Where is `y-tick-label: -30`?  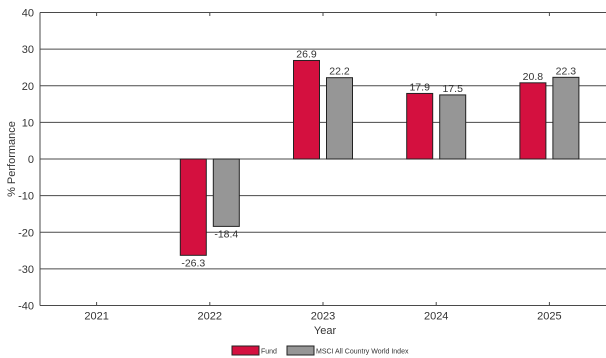 y-tick-label: -30 is located at coordinates (26, 270).